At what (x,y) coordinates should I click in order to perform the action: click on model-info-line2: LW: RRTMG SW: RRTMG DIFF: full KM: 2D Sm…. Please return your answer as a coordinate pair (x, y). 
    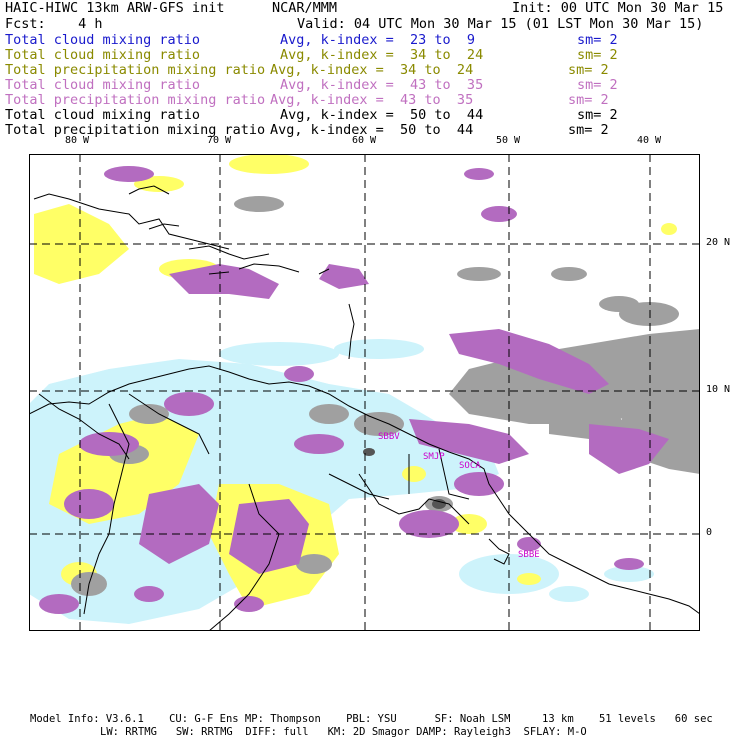
    Looking at the image, I should click on (343, 732).